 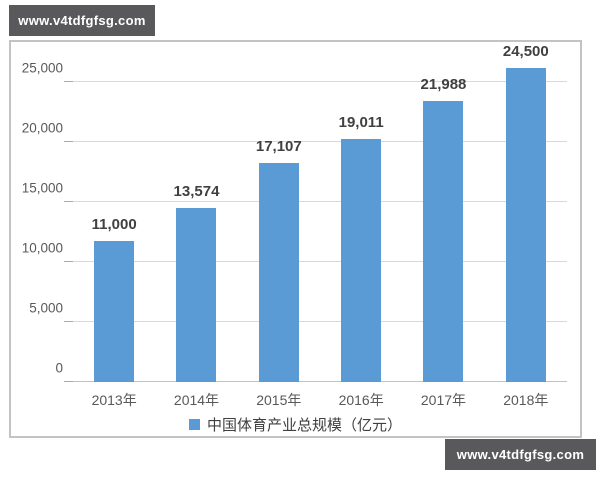 I want to click on y-tick-label: 20,000, so click(x=42, y=127).